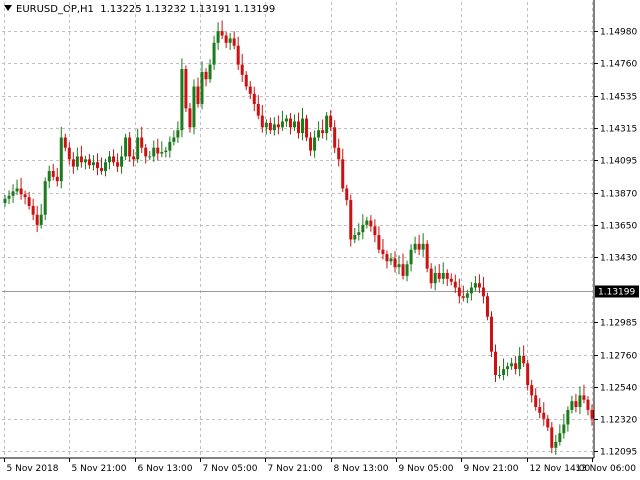 The height and width of the screenshot is (480, 640). What do you see at coordinates (618, 453) in the screenshot?
I see `price-tick-label: 1.12095` at bounding box center [618, 453].